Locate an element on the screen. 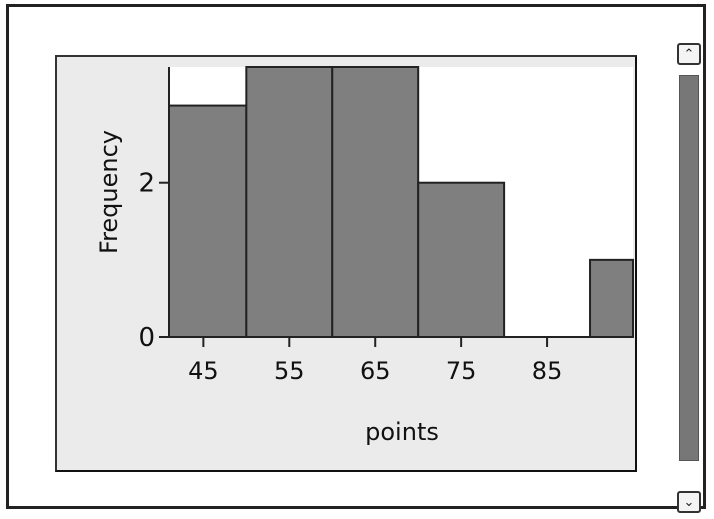 The width and height of the screenshot is (714, 519). x-tick-label: 75 is located at coordinates (461, 371).